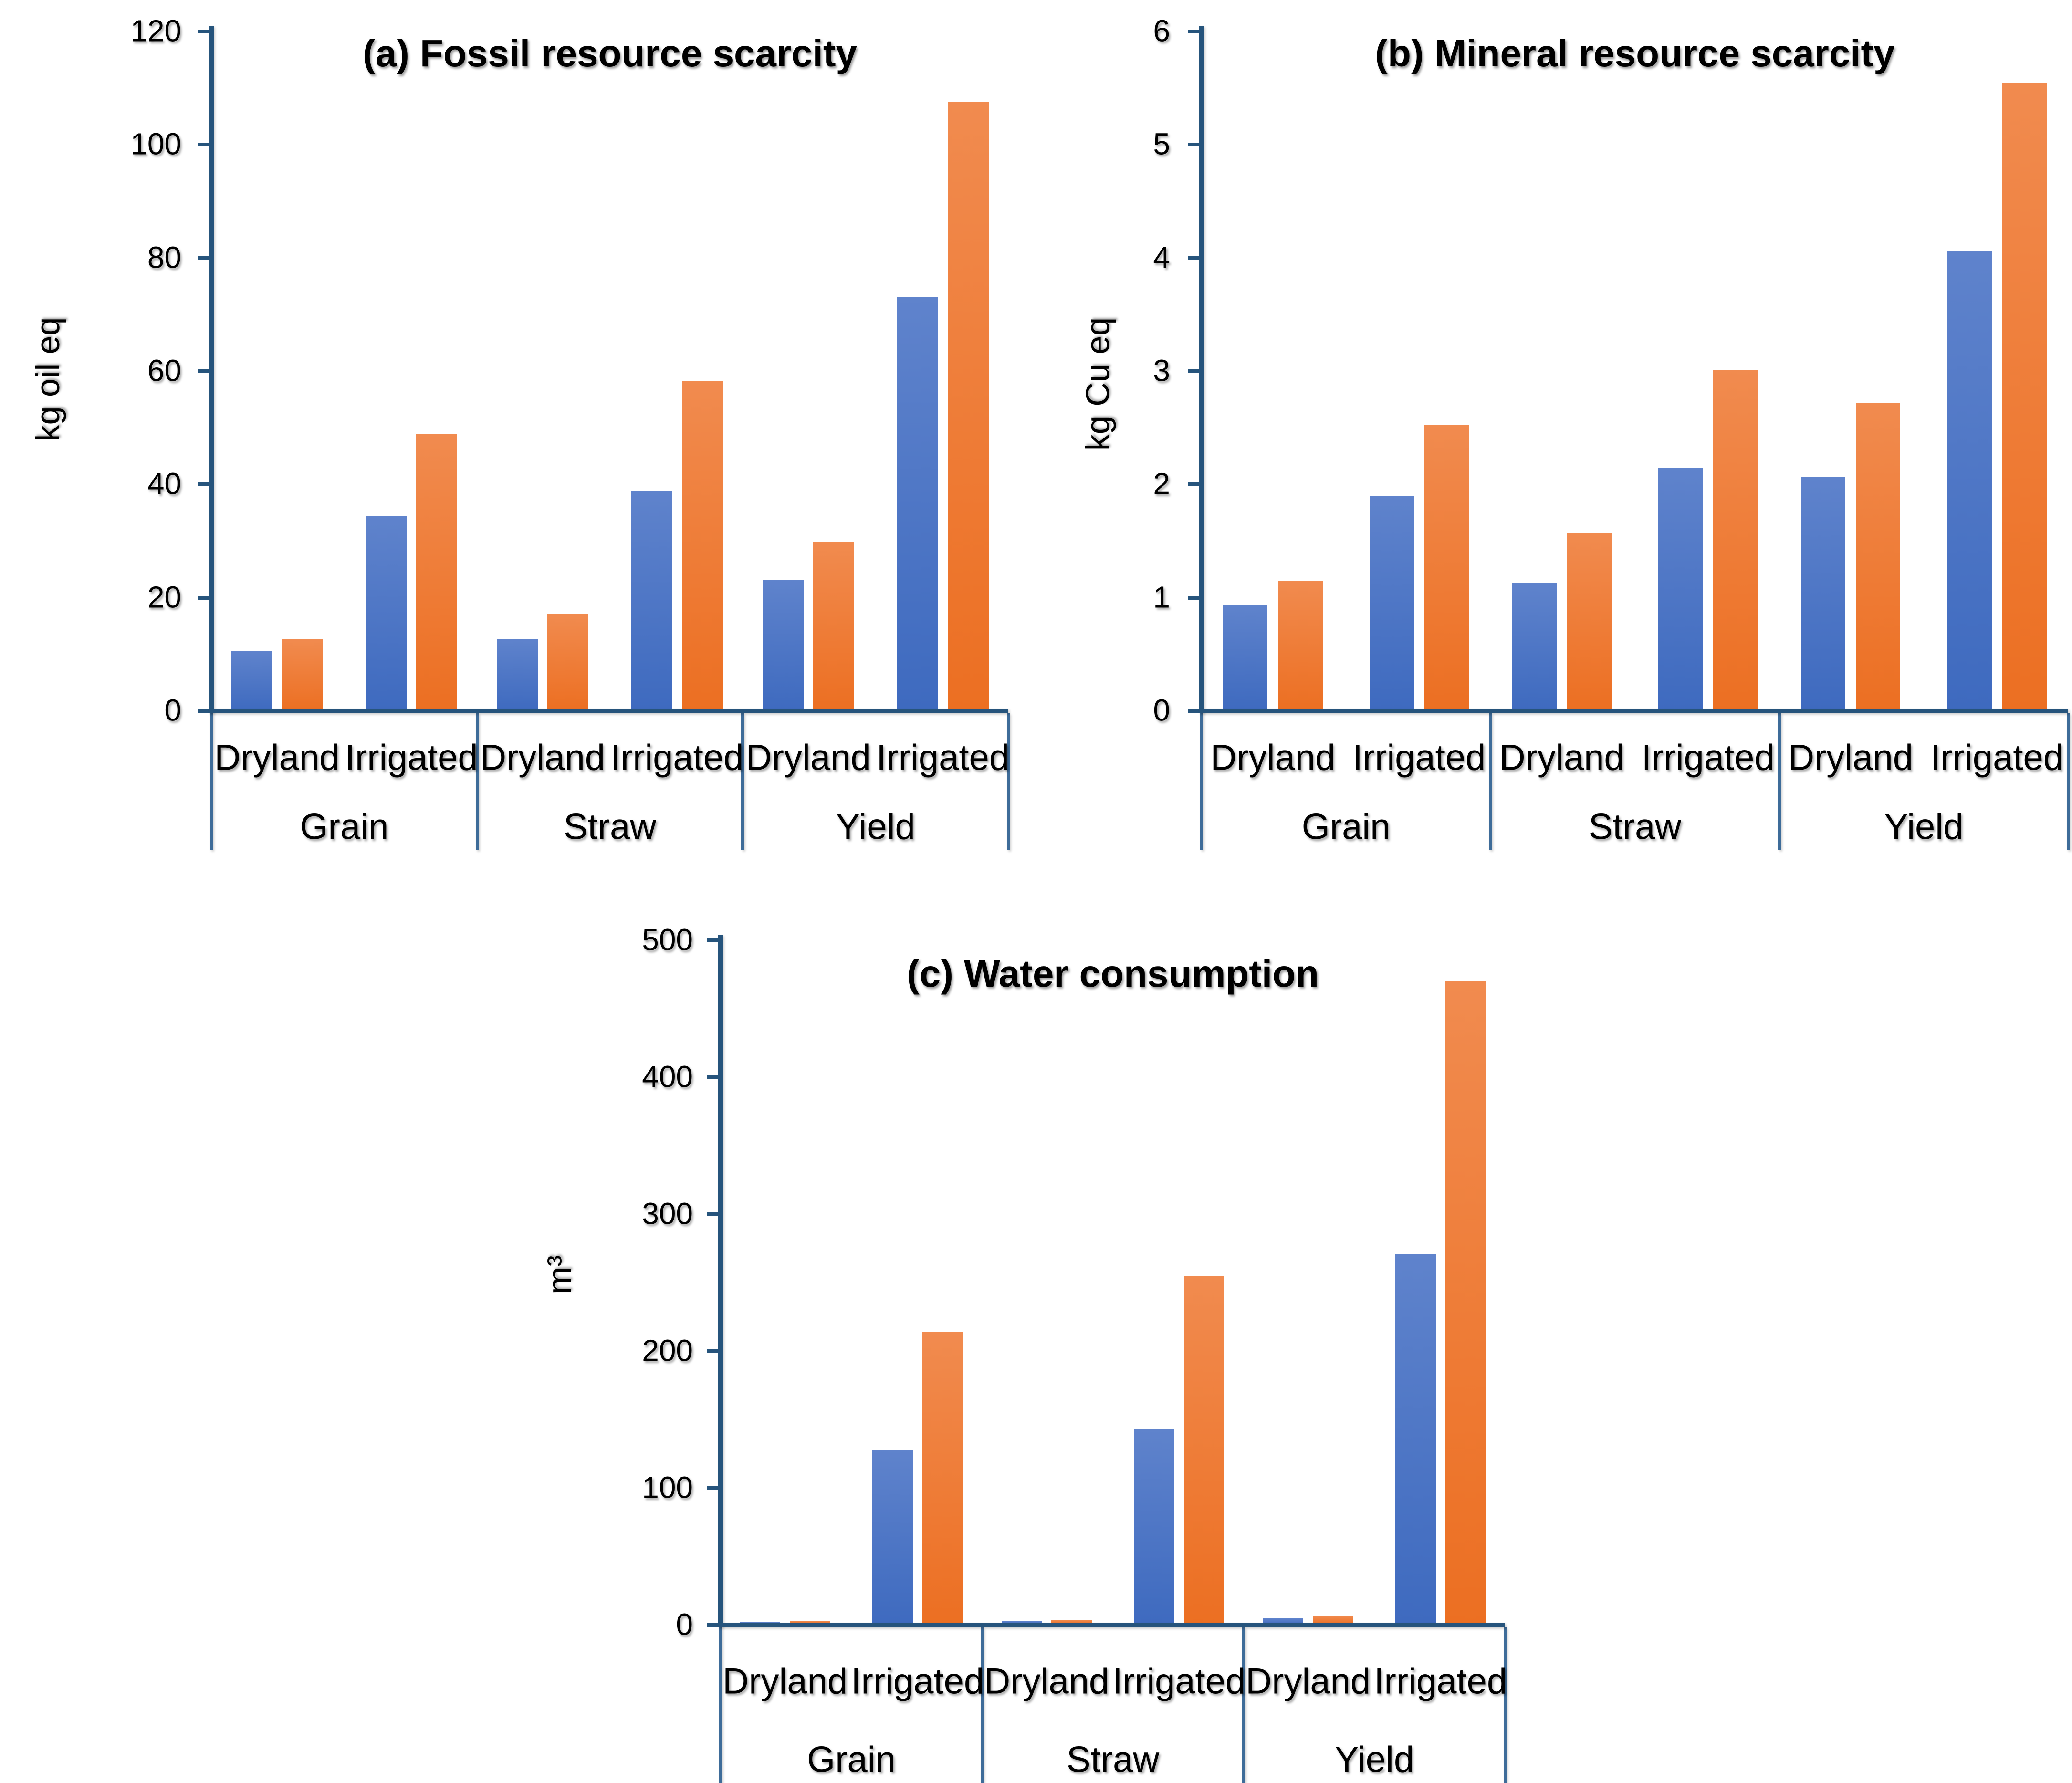  Describe the element at coordinates (542, 757) in the screenshot. I see `subcategory-label-a-straw-dryland: Dryland` at that location.